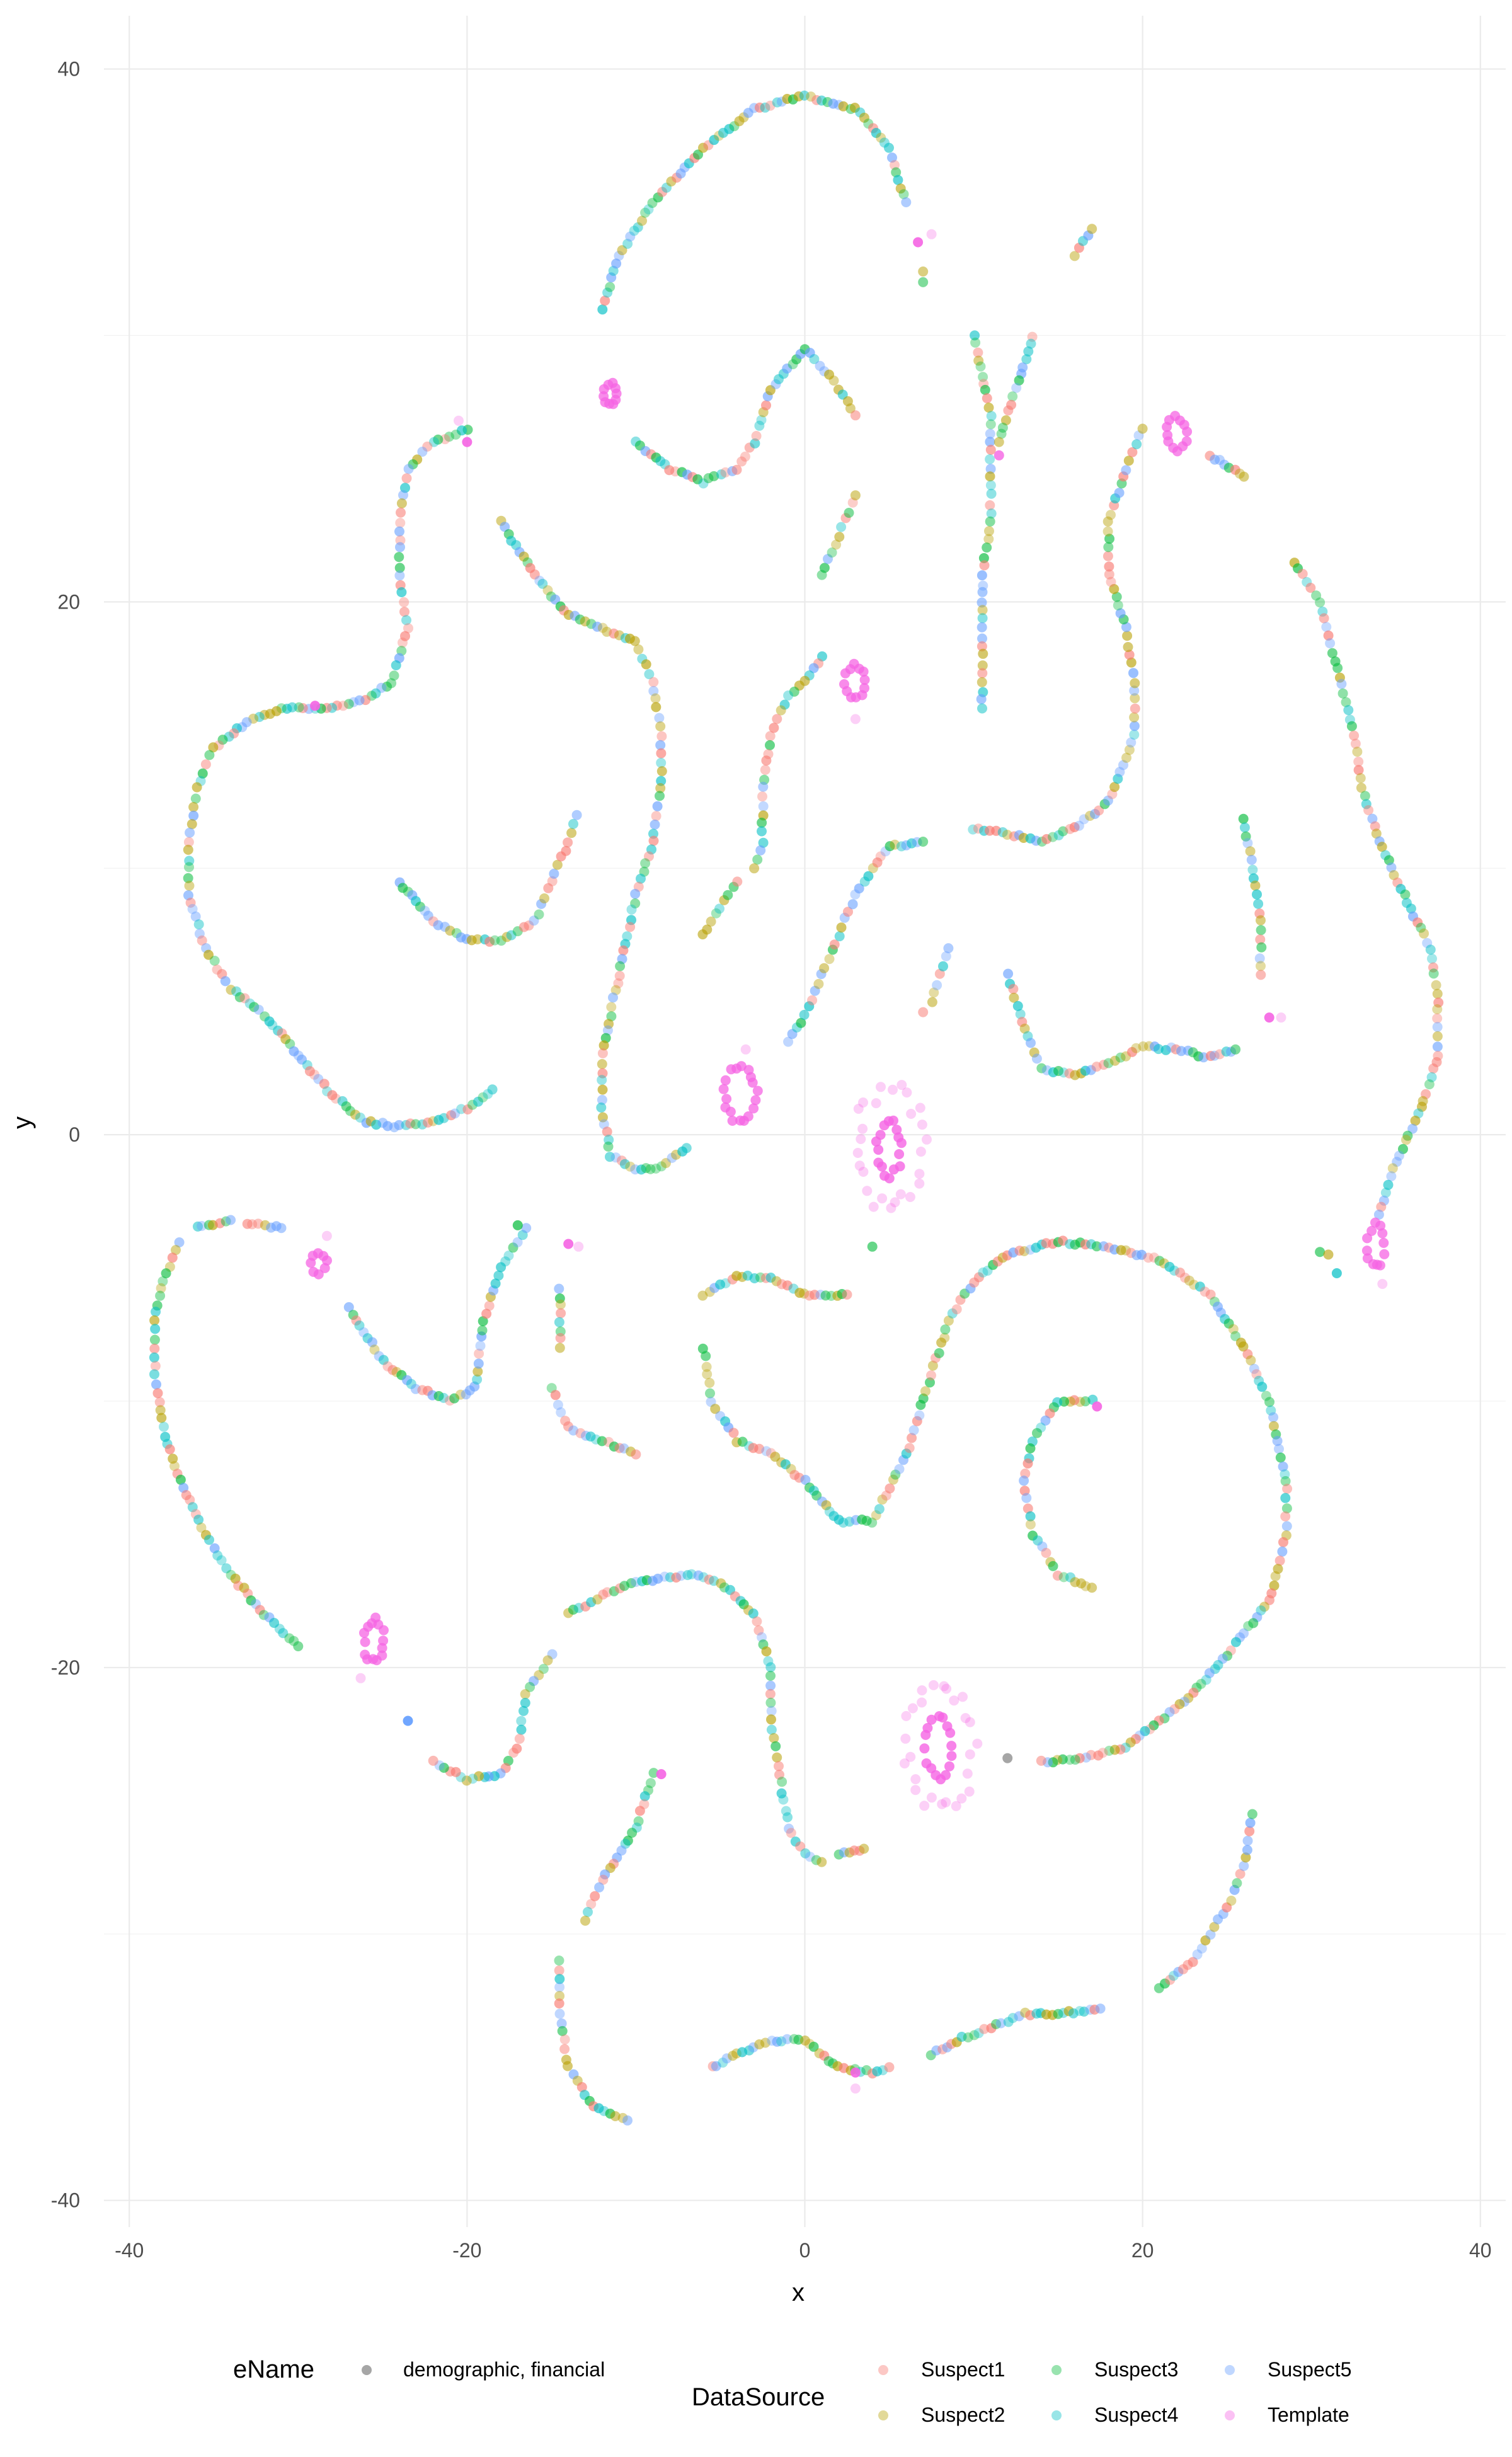 The height and width of the screenshot is (2457, 1512). Describe the element at coordinates (963, 2414) in the screenshot. I see `legend-label-suspect2: Suspect2` at that location.